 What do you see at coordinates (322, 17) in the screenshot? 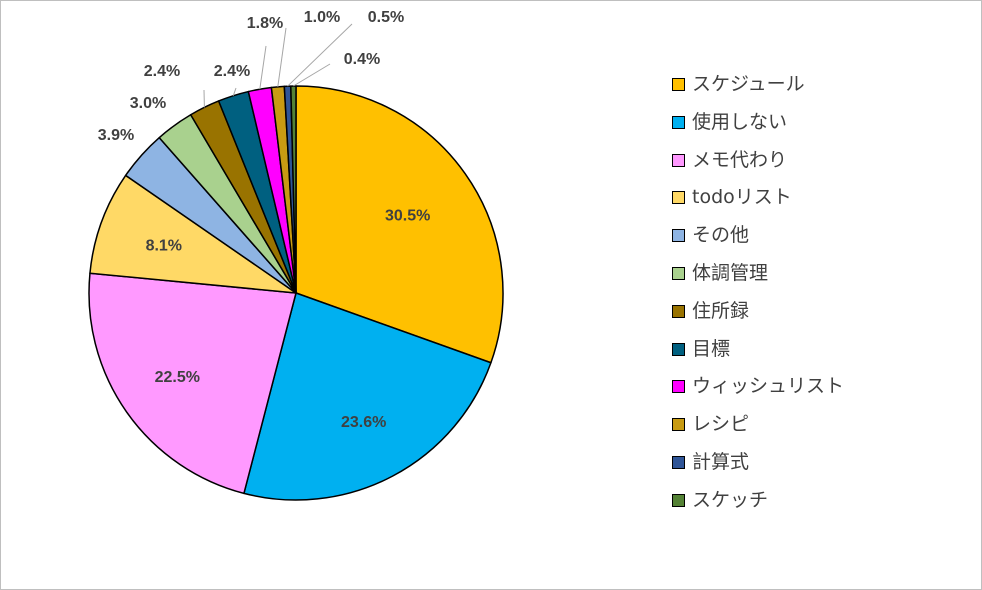
I see `data-label-9: 1.0%` at bounding box center [322, 17].